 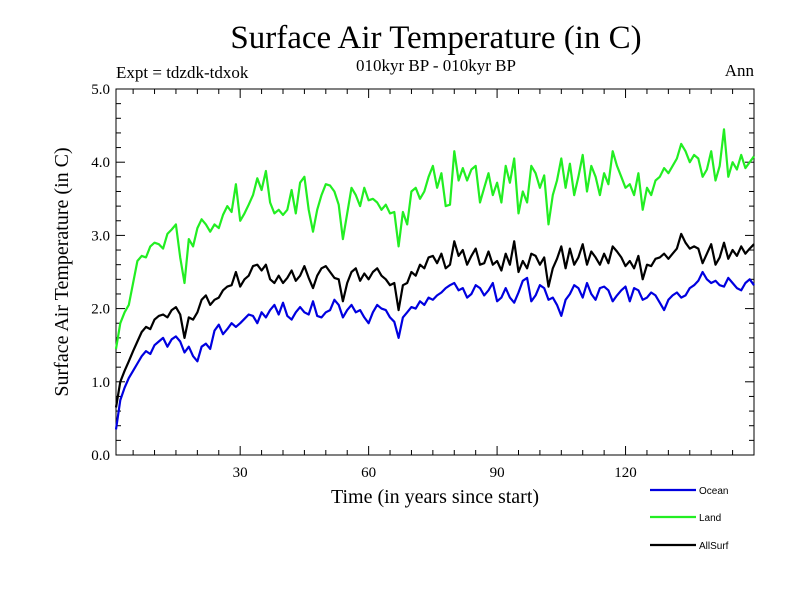 I want to click on chart-title: Surface Air Temperature (in C), so click(x=435, y=38).